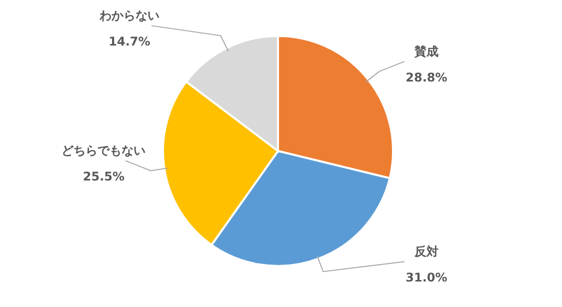 This screenshot has width=562, height=307. What do you see at coordinates (427, 277) in the screenshot?
I see `data-label: 31.0%` at bounding box center [427, 277].